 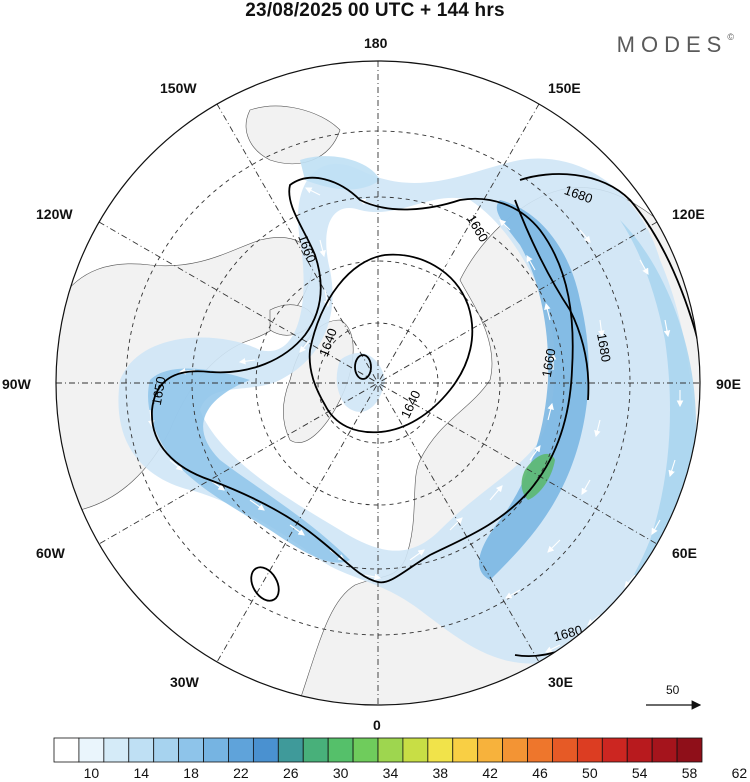 What do you see at coordinates (490, 773) in the screenshot?
I see `colorbar-tick-label: 42` at bounding box center [490, 773].